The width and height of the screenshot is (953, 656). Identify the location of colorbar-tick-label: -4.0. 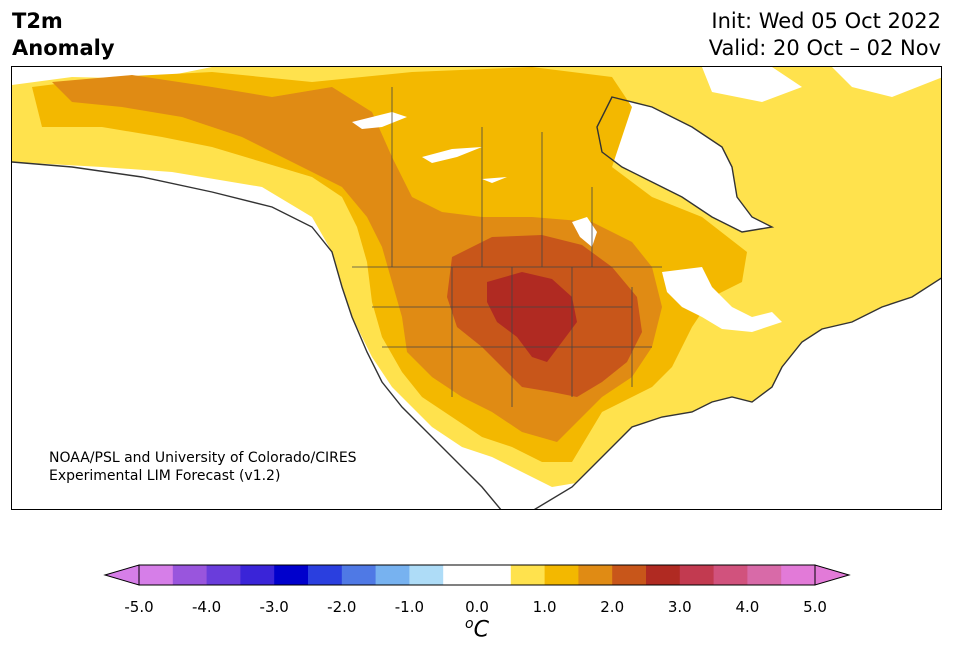
(206, 607).